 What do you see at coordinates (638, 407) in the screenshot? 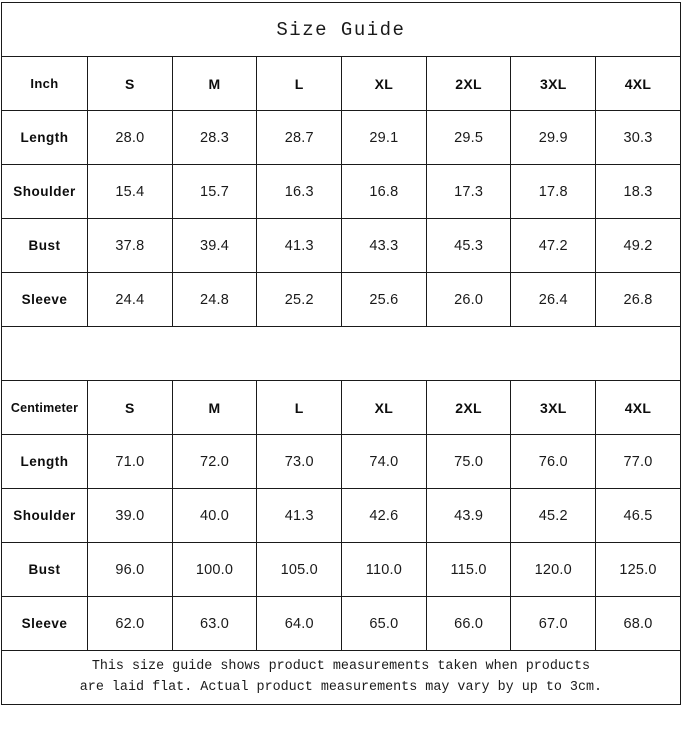
I see `size-header-cm-4xl: 4XL` at bounding box center [638, 407].